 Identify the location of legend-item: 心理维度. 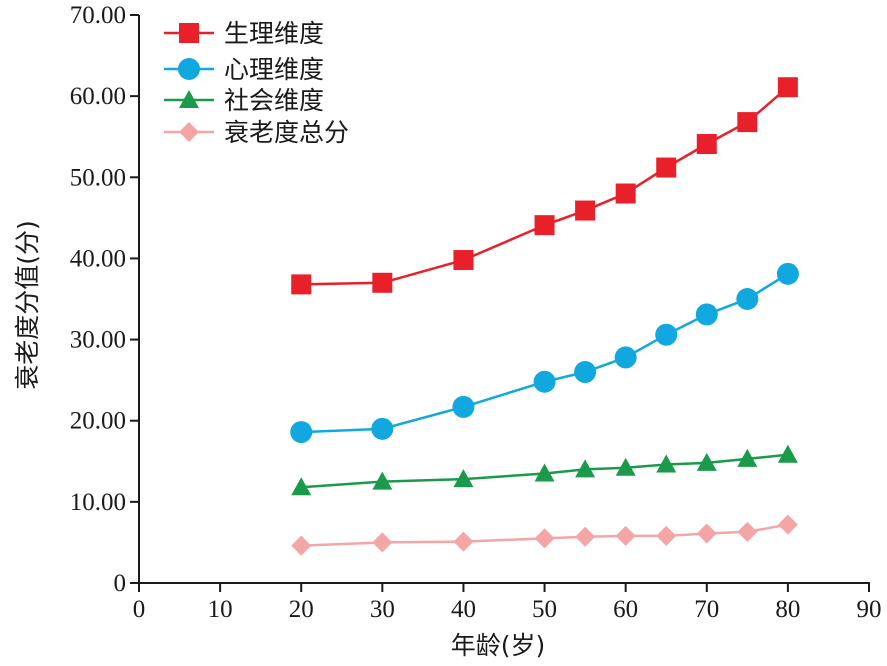
(244, 69).